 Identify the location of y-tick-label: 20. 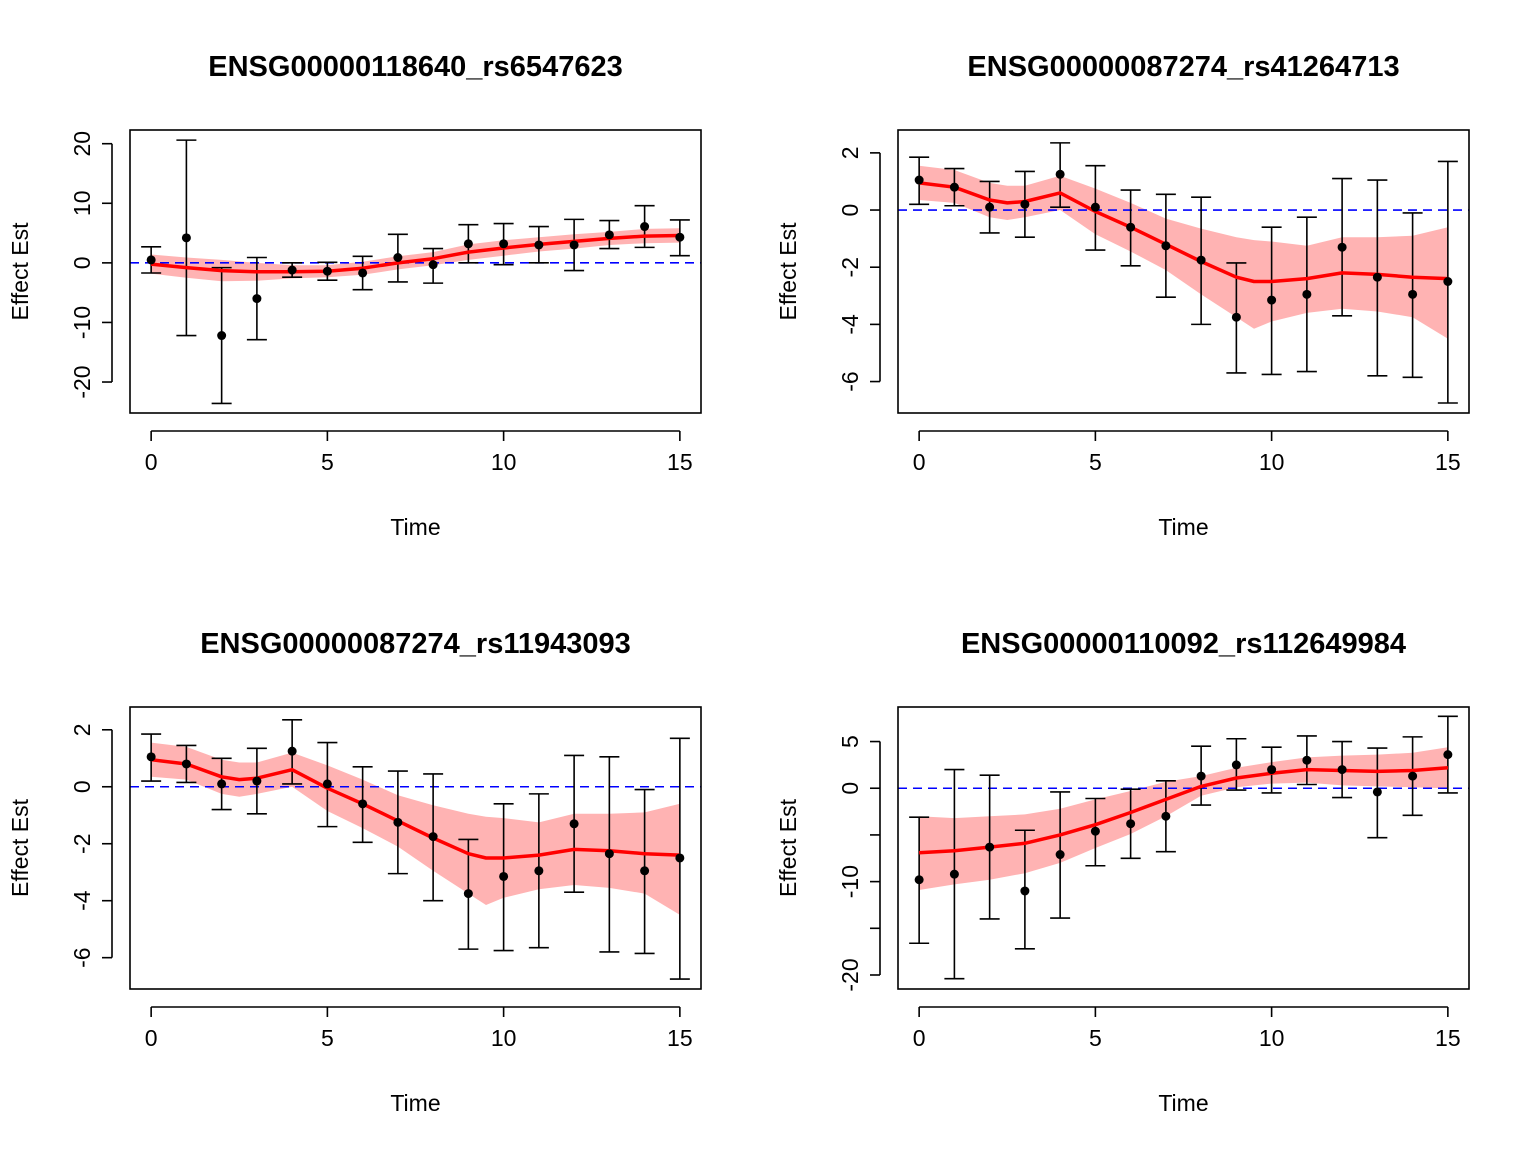
(82, 144).